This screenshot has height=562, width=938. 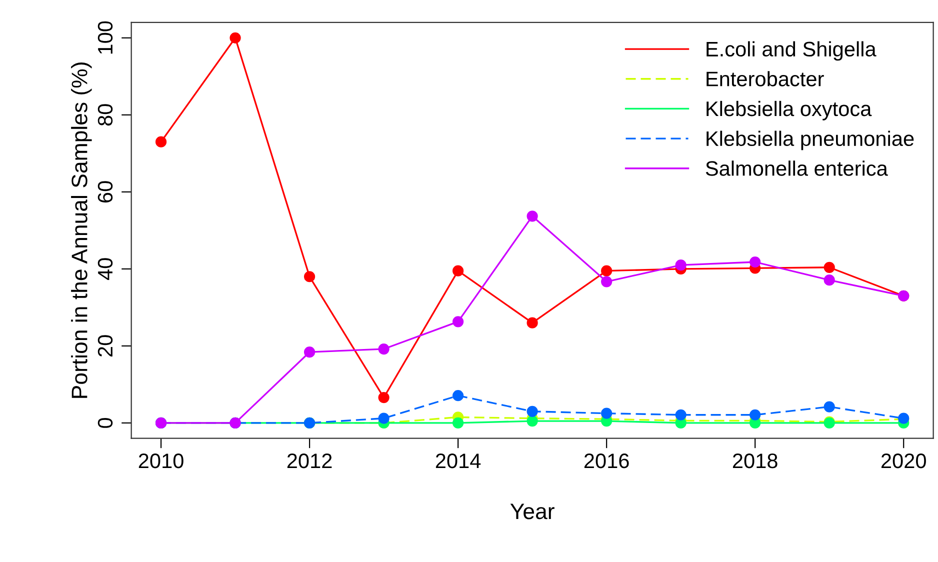 I want to click on legend-label: E.coli and Shigella, so click(x=791, y=51).